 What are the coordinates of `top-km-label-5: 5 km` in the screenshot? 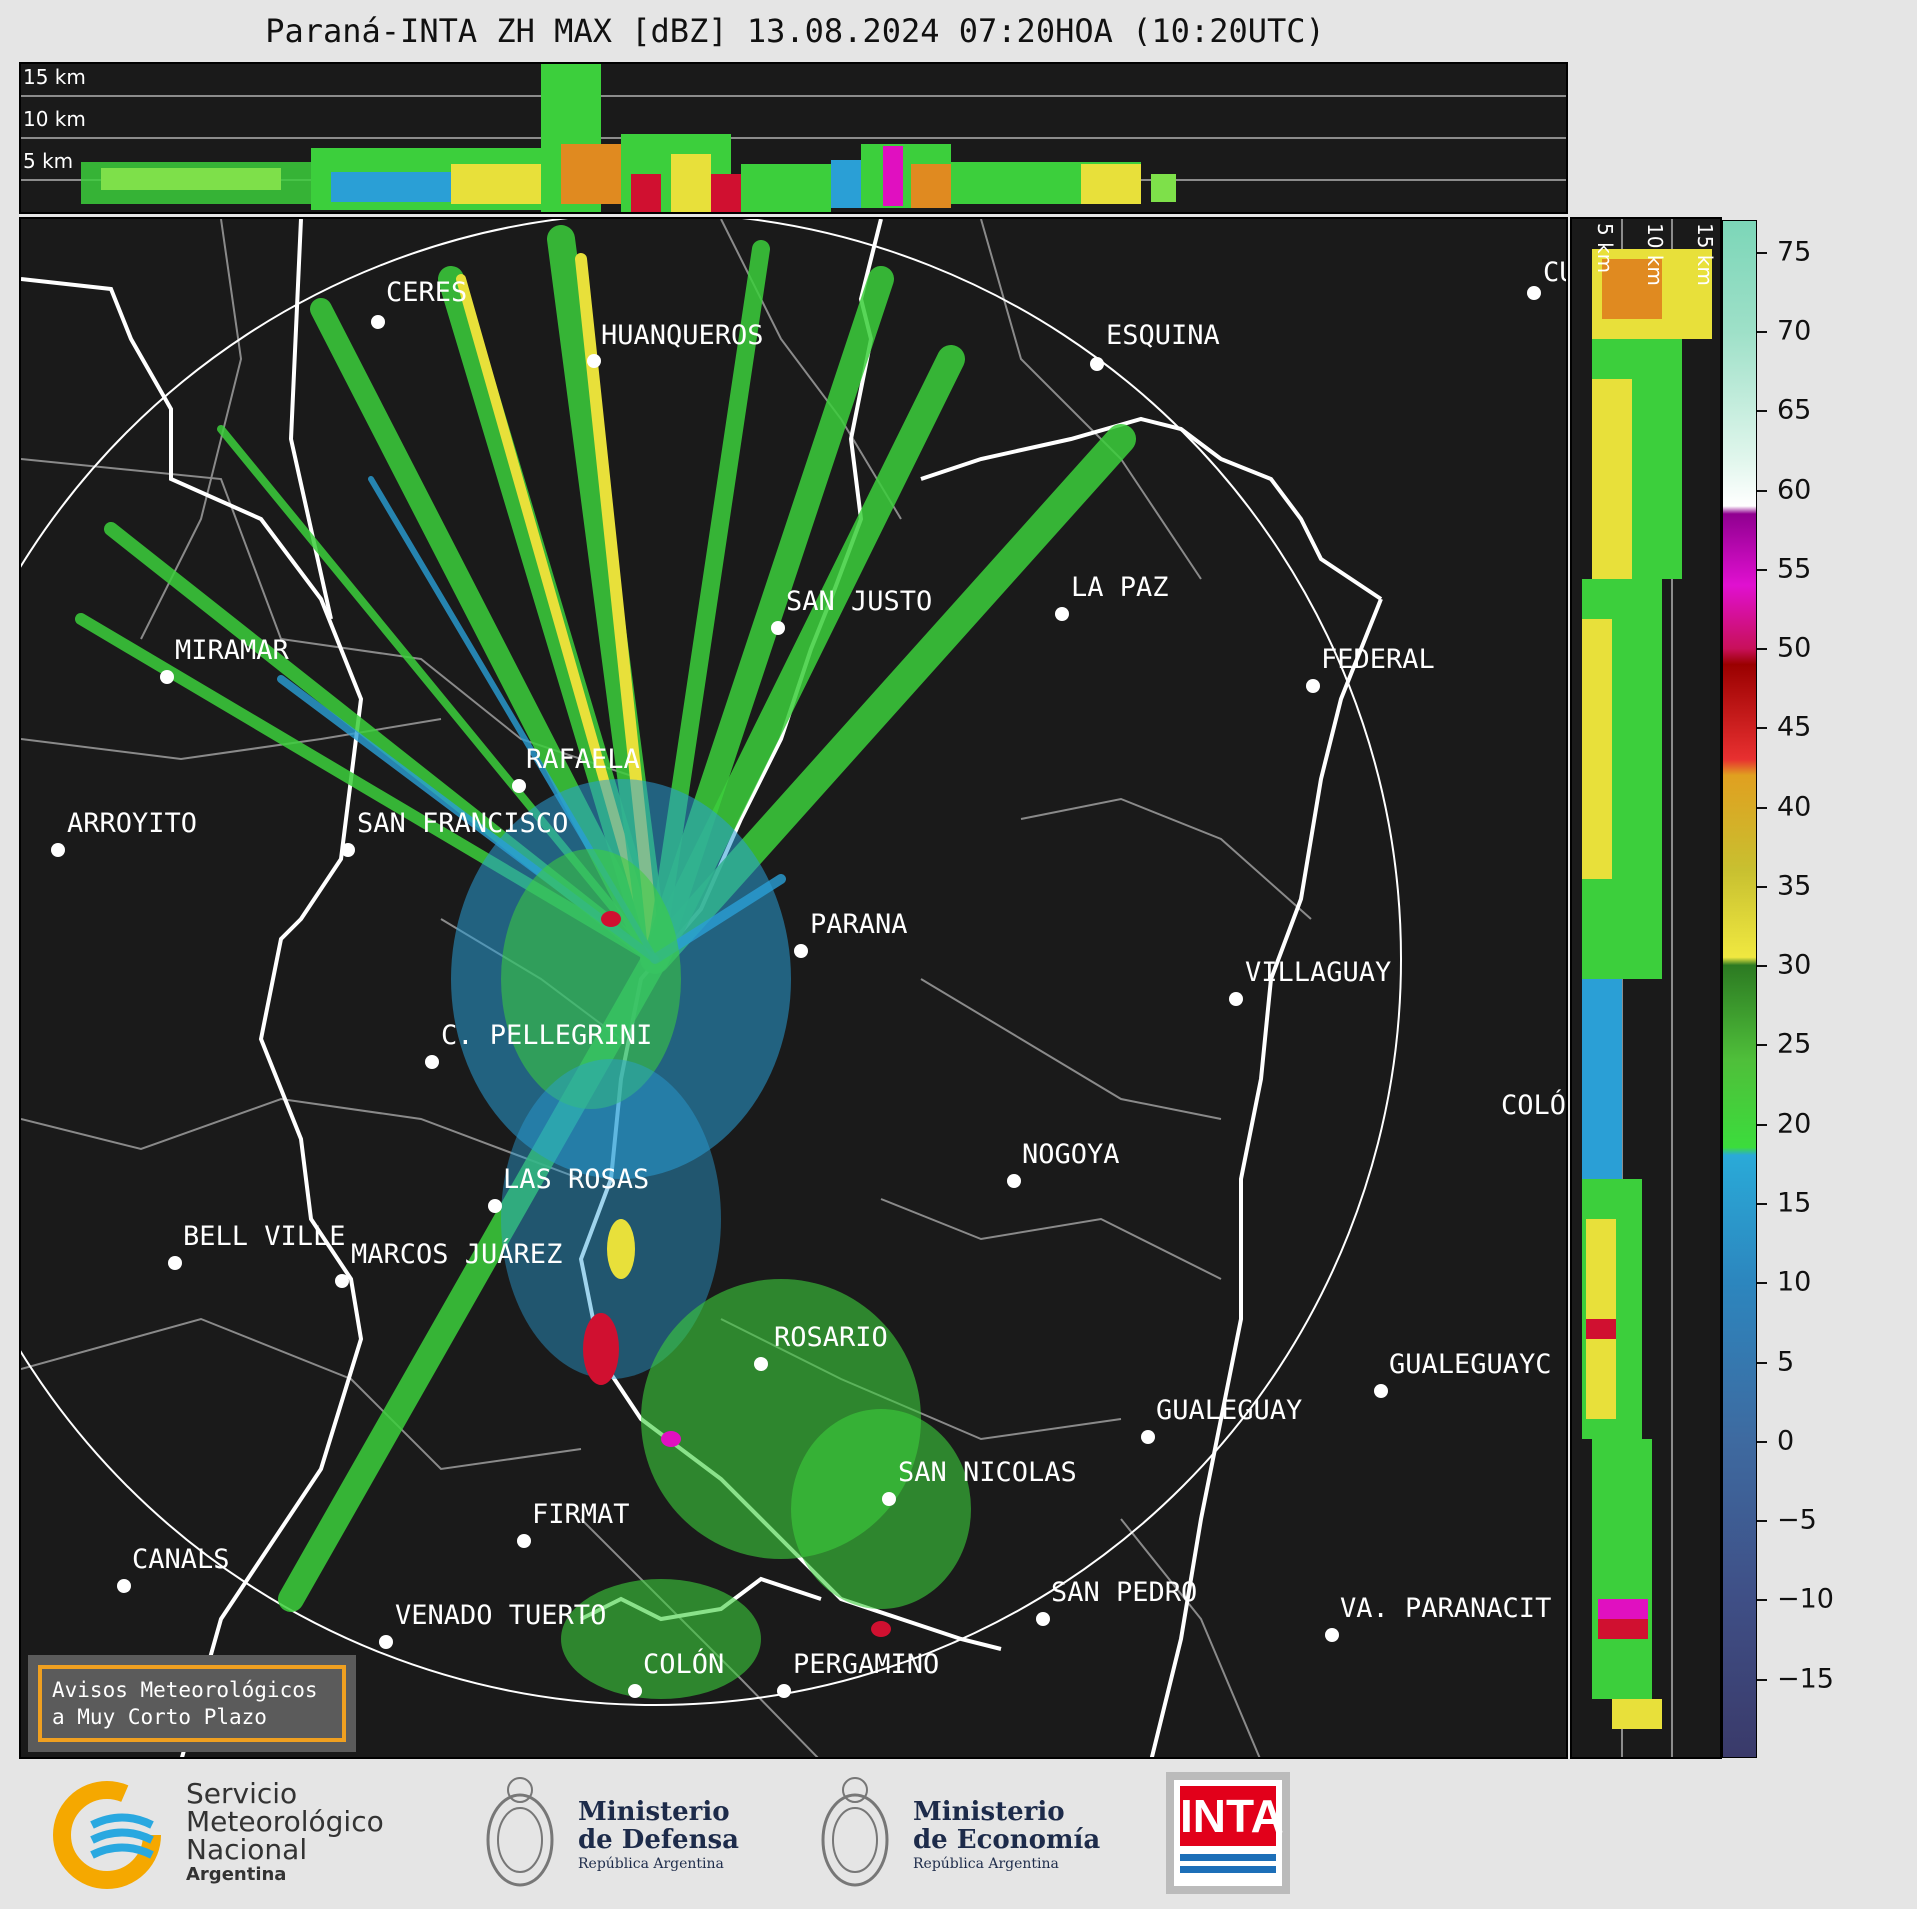 It's located at (48, 161).